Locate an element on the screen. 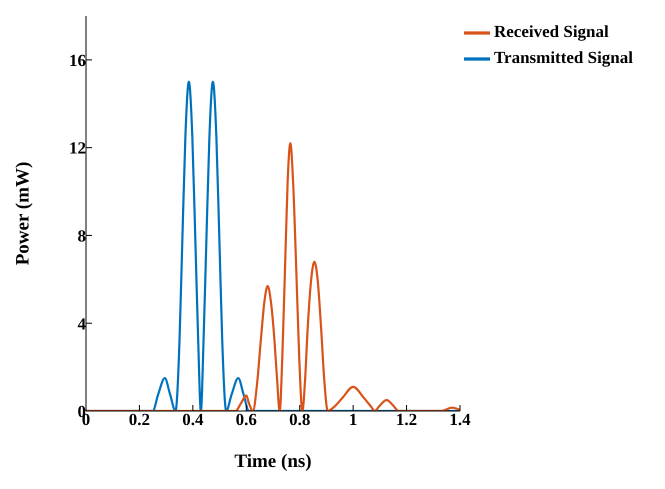  y-tick-label: 4 is located at coordinates (82, 324).